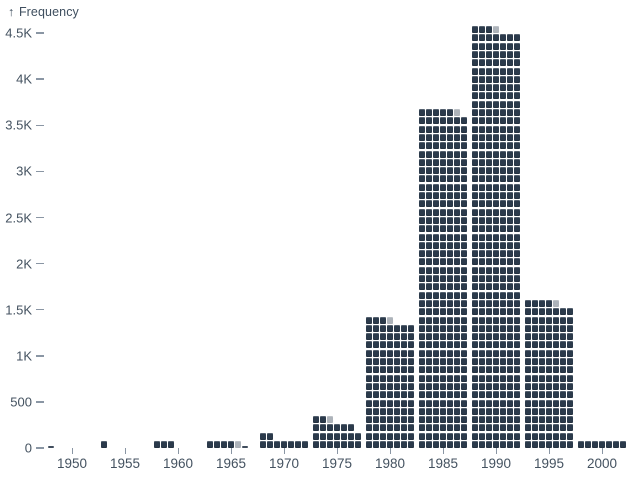 Image resolution: width=640 pixels, height=485 pixels. I want to click on y-tick-label: 1K, so click(24, 356).